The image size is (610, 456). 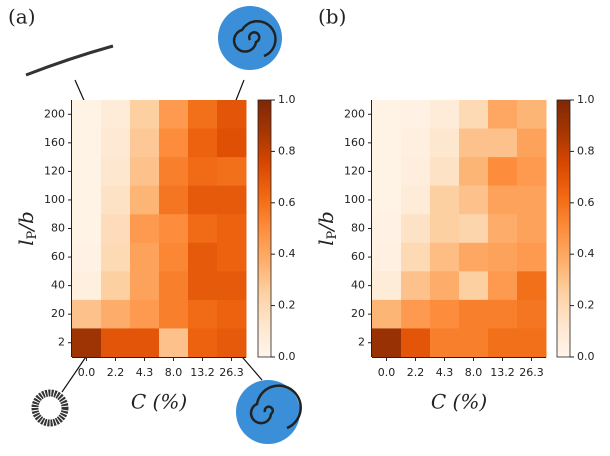 What do you see at coordinates (58, 285) in the screenshot?
I see `y-tick-label: 40` at bounding box center [58, 285].